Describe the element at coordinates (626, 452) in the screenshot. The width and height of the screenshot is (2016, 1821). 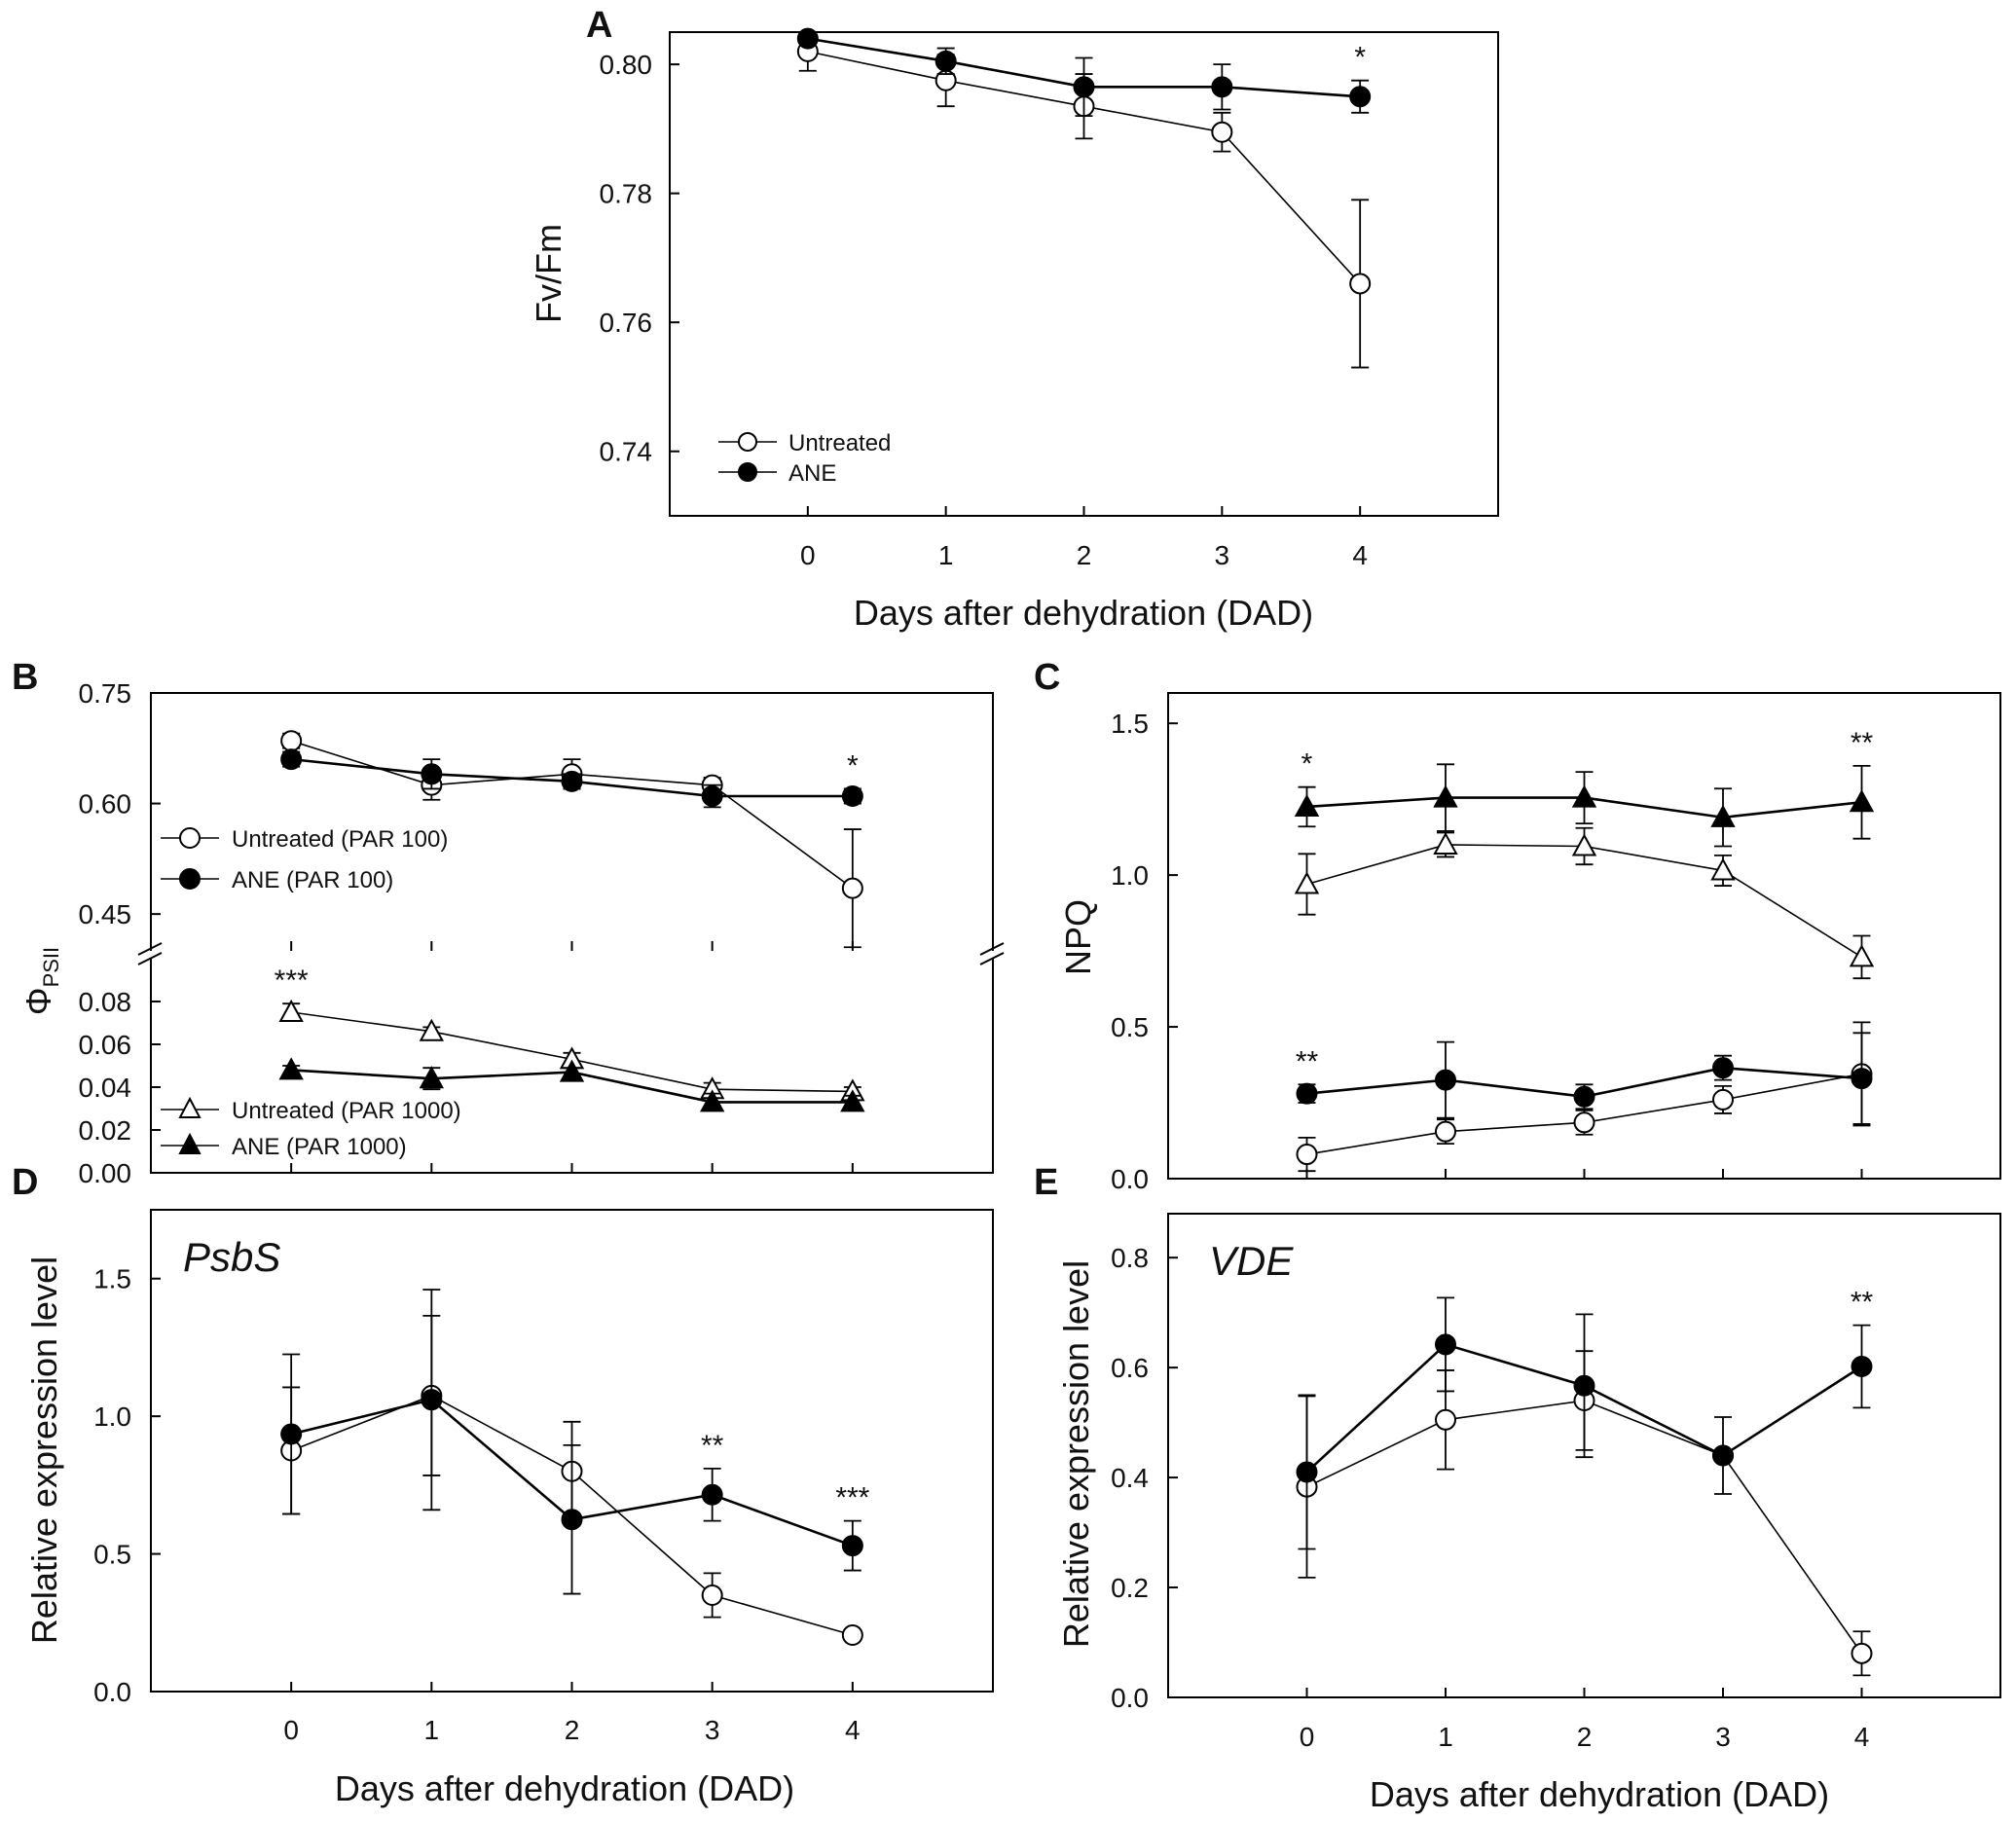
I see `y-tick-label: 0.74` at that location.